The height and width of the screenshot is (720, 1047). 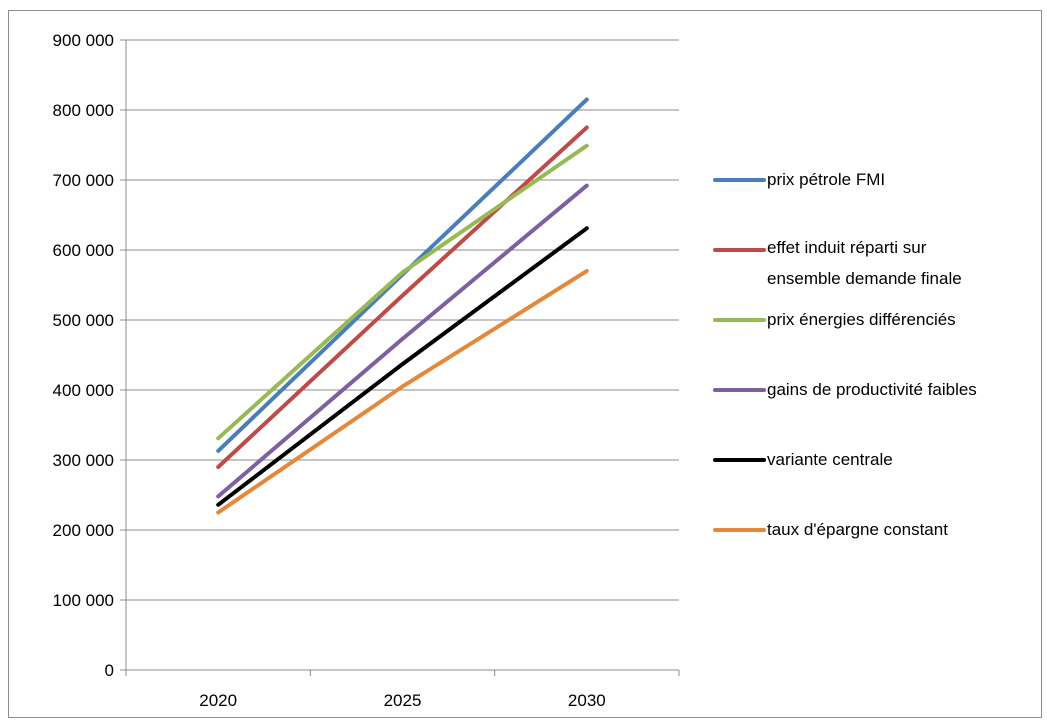 I want to click on legend-label: prix énergies différenciés, so click(x=861, y=319).